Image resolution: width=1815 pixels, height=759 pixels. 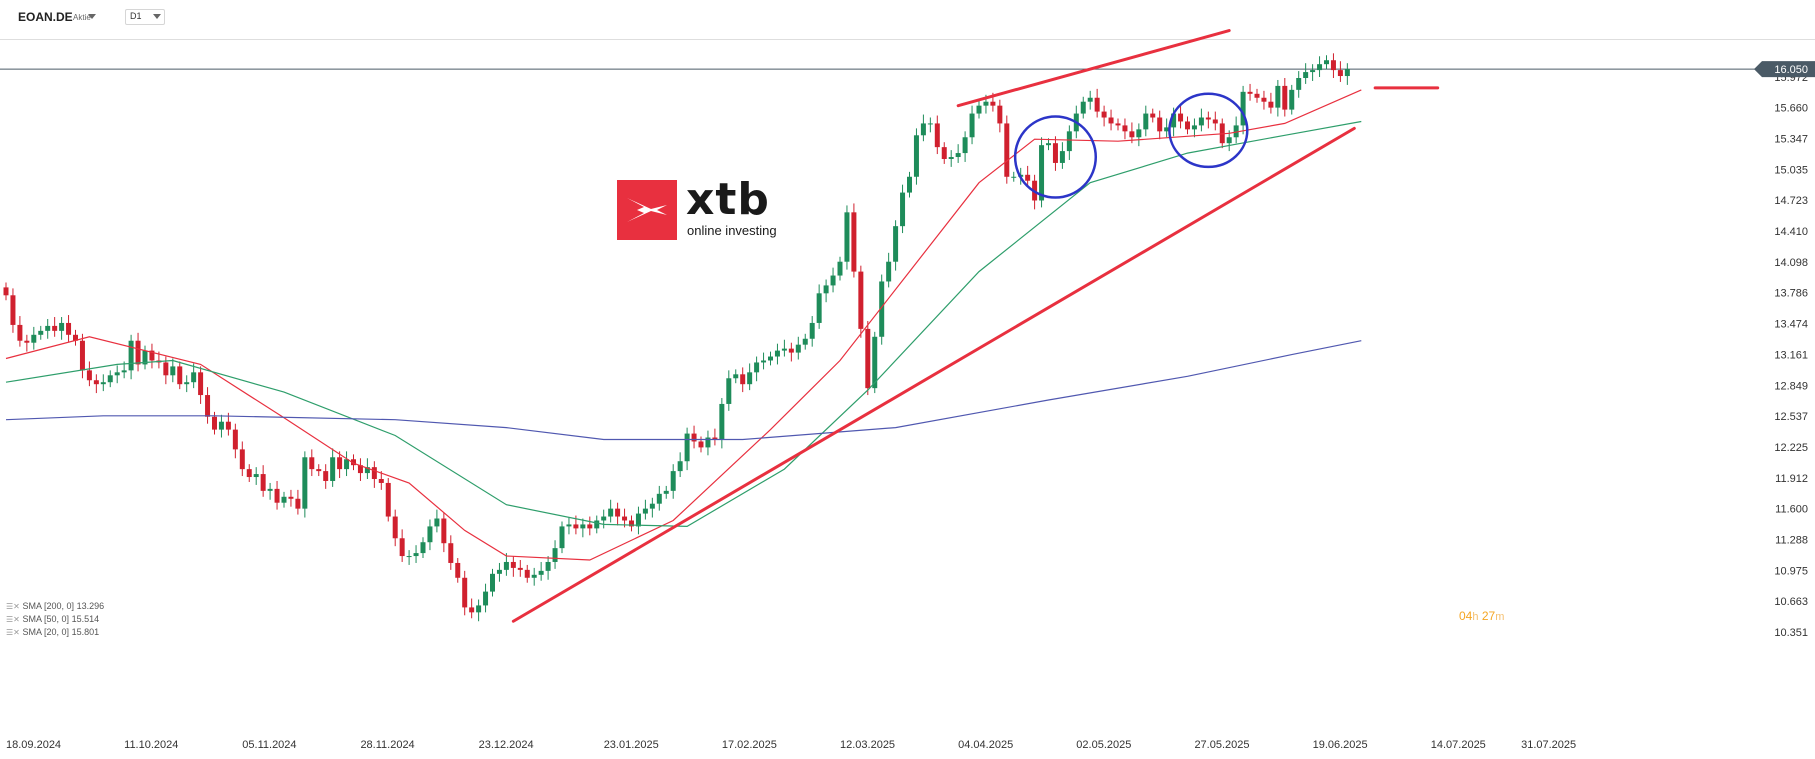 I want to click on y-tick-label: 13.161, so click(x=1791, y=355).